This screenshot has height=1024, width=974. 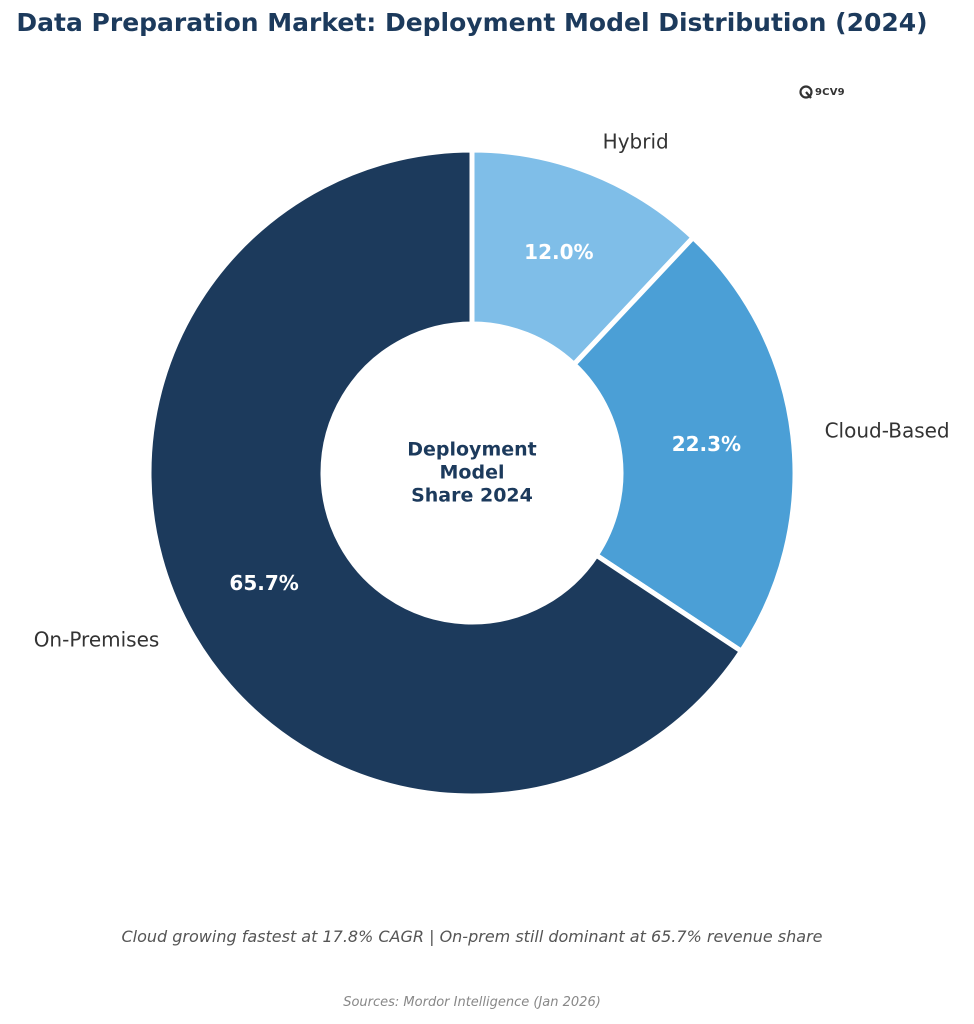 I want to click on slice-hybrid, so click(x=583, y=257).